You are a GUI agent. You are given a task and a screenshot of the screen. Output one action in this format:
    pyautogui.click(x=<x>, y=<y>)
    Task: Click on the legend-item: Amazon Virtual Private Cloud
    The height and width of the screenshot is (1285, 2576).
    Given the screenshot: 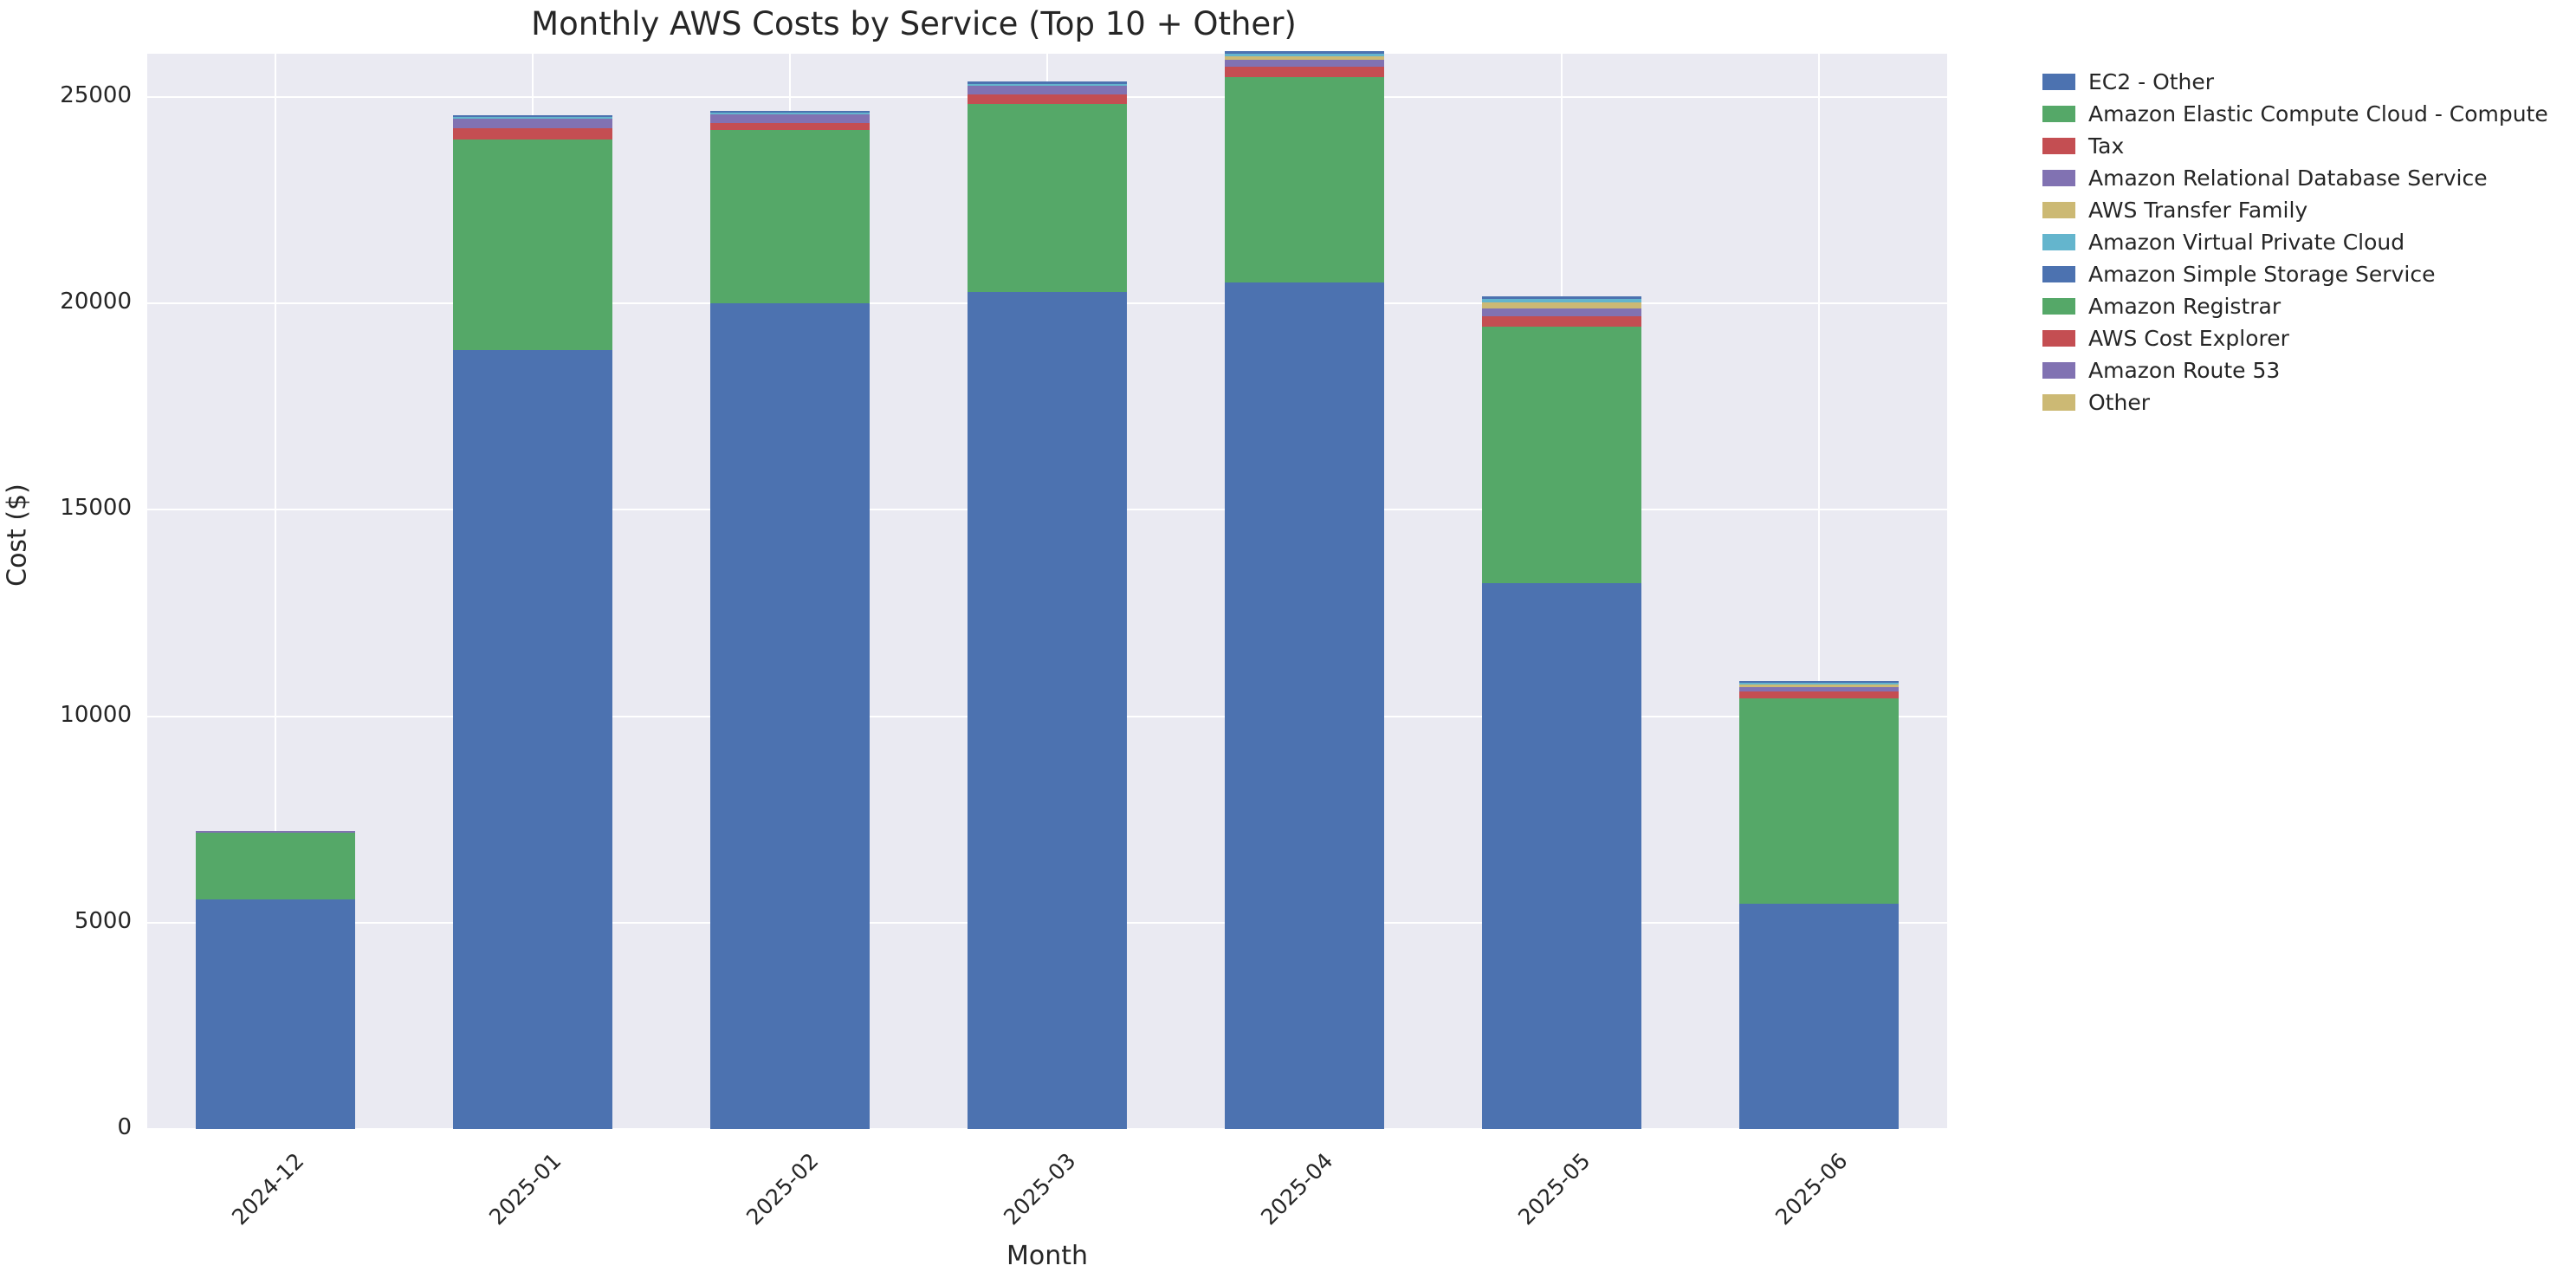 What is the action you would take?
    pyautogui.click(x=2302, y=242)
    